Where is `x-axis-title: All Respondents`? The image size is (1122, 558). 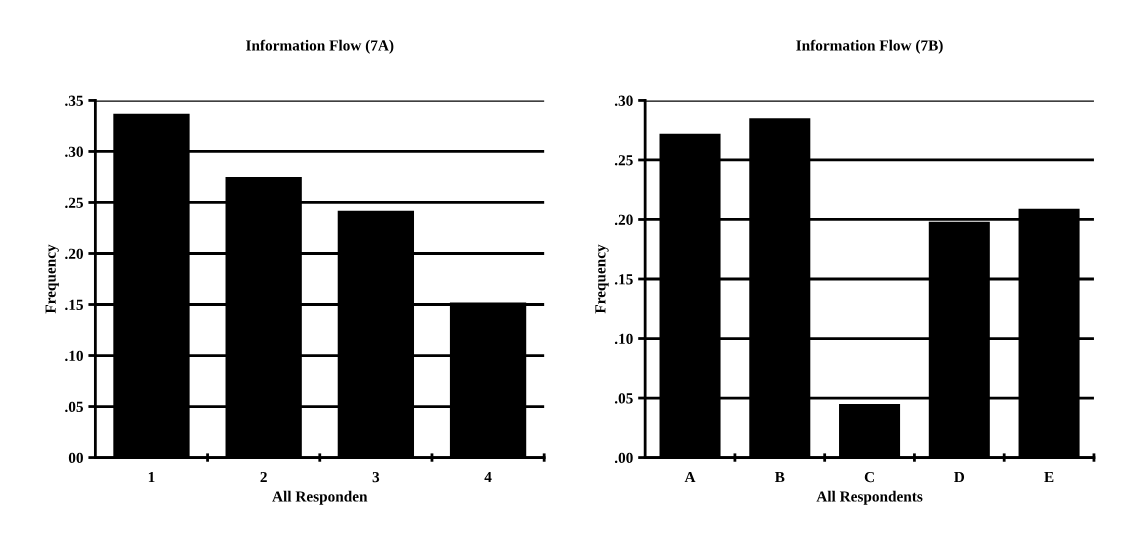
x-axis-title: All Respondents is located at coordinates (869, 497).